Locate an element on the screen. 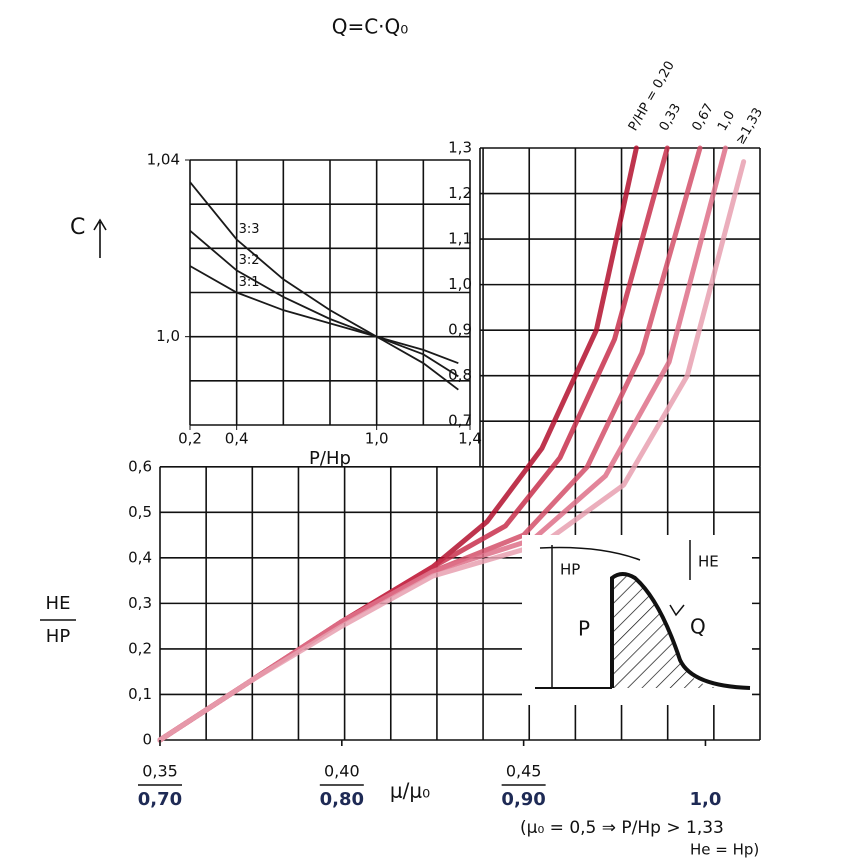 The width and height of the screenshot is (858, 864). x-tick-label: 0,4 is located at coordinates (237, 439).